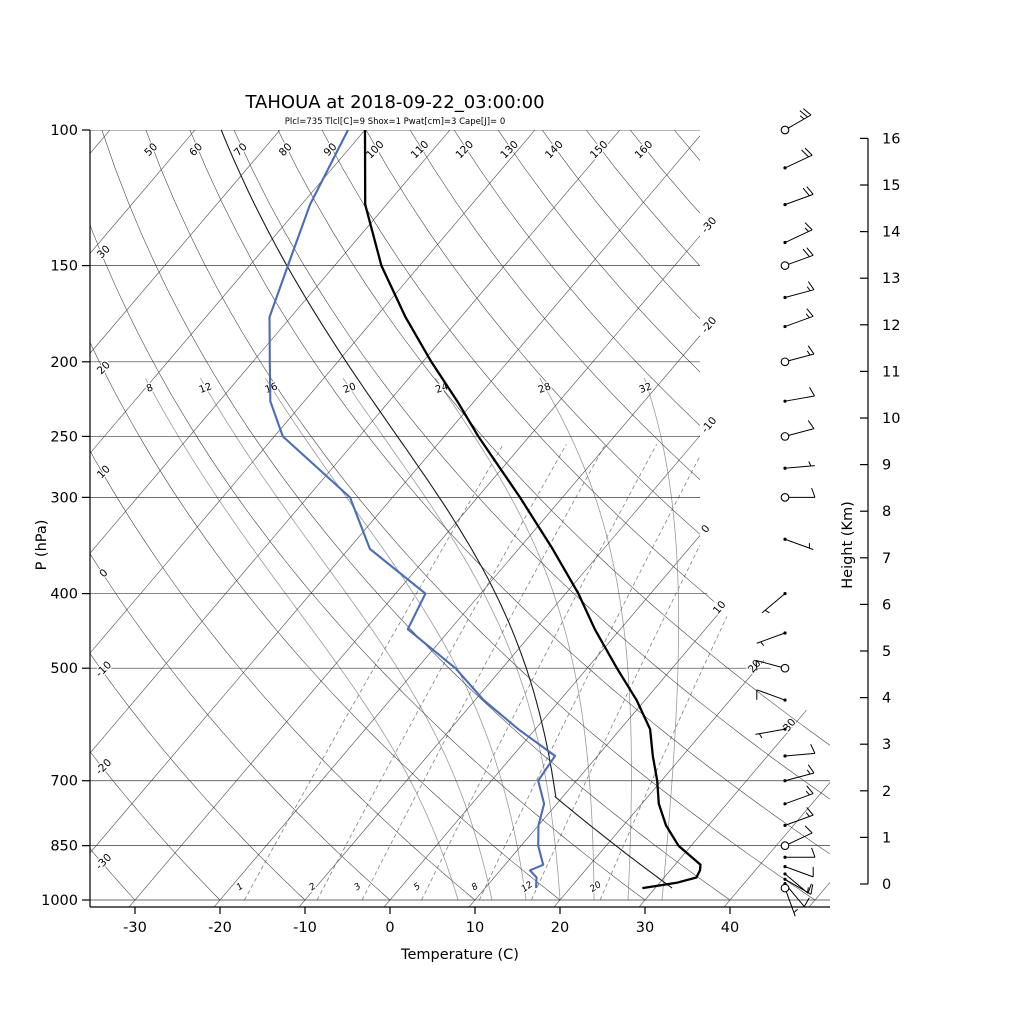  What do you see at coordinates (886, 792) in the screenshot?
I see `height-tick-label: 2` at bounding box center [886, 792].